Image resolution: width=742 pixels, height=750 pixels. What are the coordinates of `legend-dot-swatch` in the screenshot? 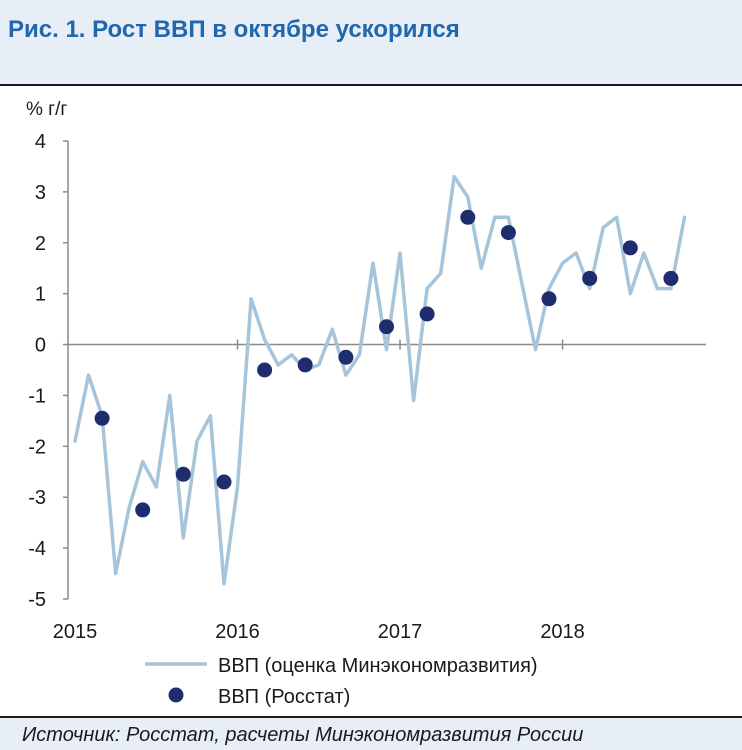 It's located at (176, 695).